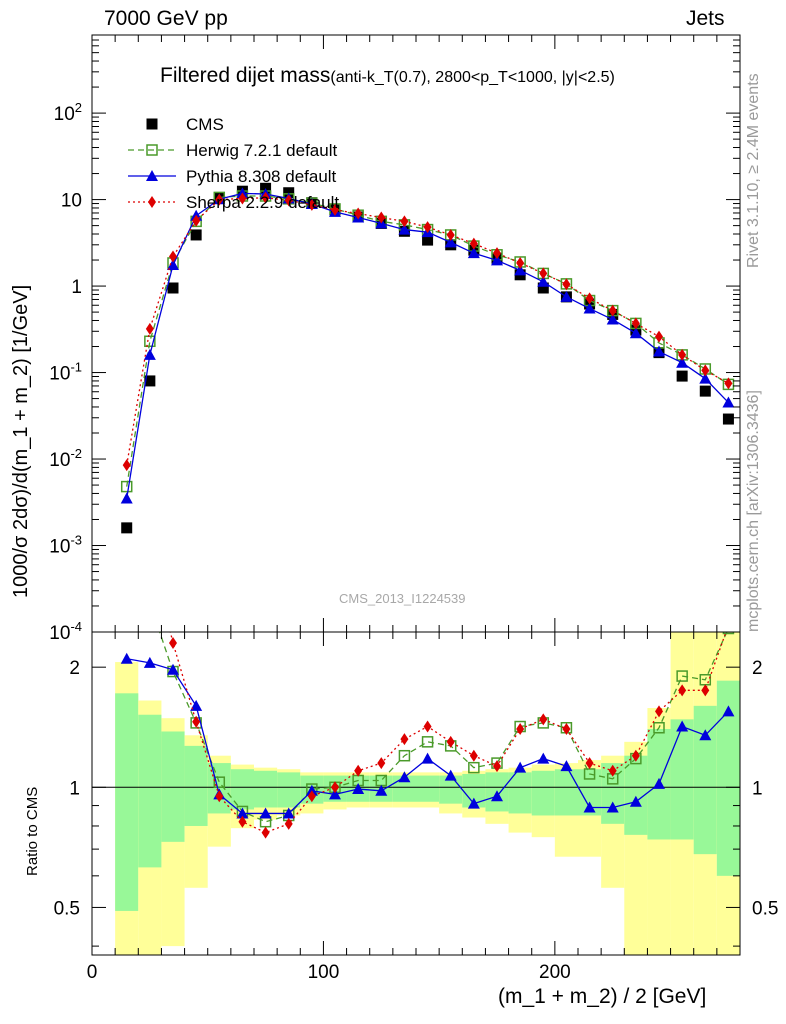 The image size is (786, 1024). Describe the element at coordinates (152, 124) in the screenshot. I see `legend-marker-cms` at that location.